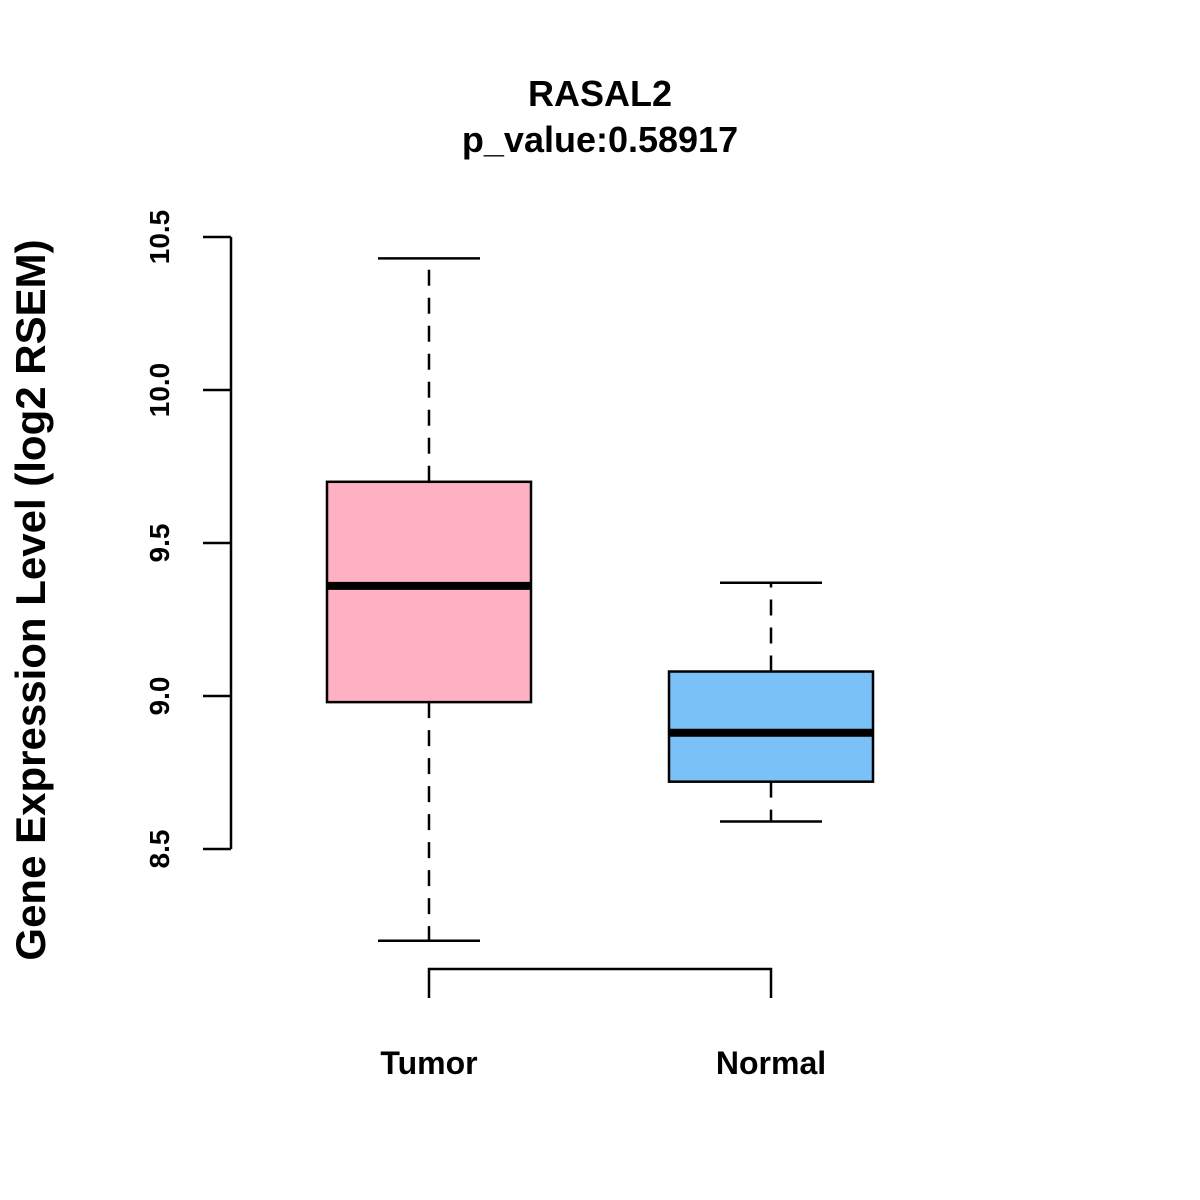  Describe the element at coordinates (159, 696) in the screenshot. I see `y-tick-label: 9.0` at that location.